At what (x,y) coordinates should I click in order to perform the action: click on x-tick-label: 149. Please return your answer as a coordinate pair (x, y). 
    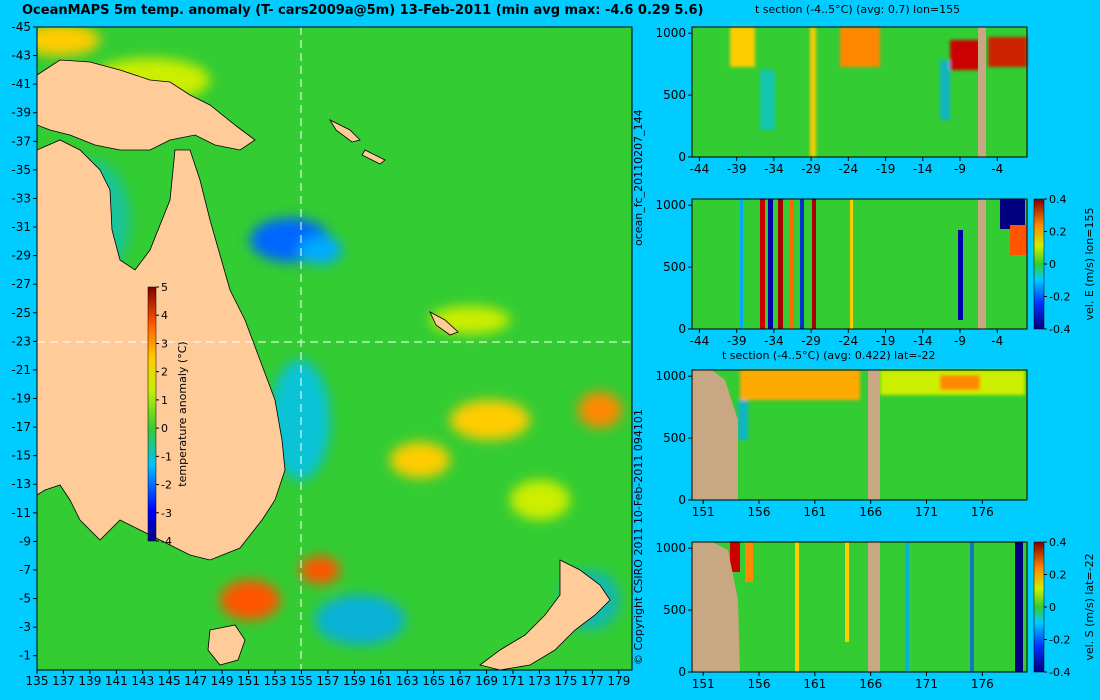
    Looking at the image, I should click on (222, 681).